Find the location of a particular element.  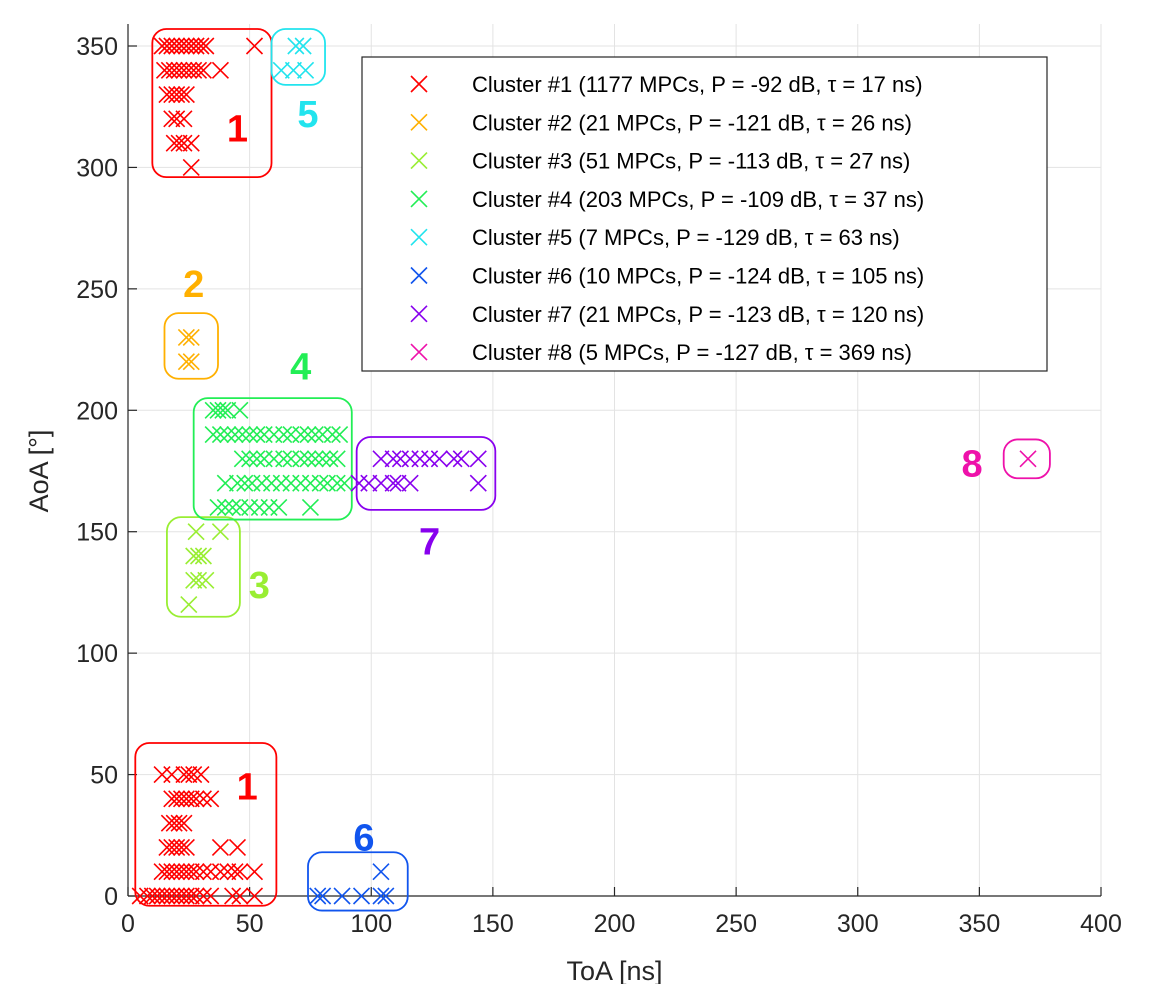

cluster-number-1: 1 is located at coordinates (237, 130).